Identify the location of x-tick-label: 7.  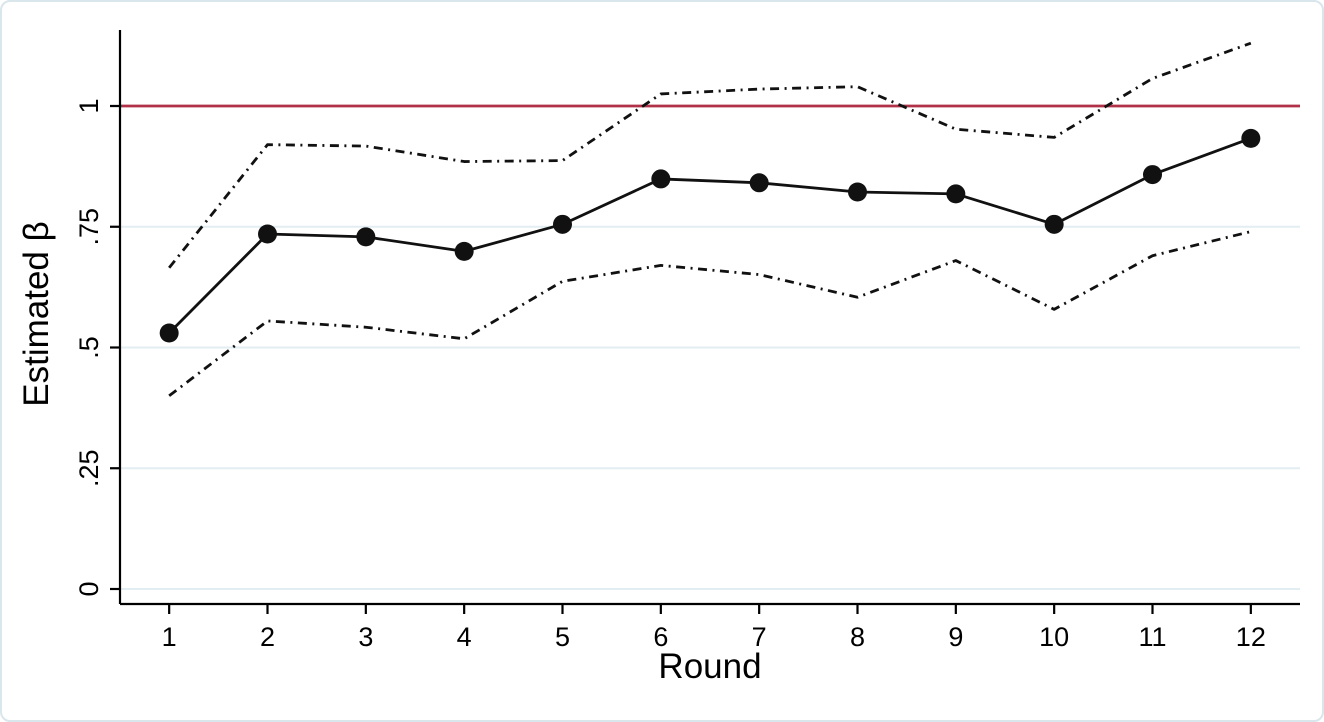
(759, 637).